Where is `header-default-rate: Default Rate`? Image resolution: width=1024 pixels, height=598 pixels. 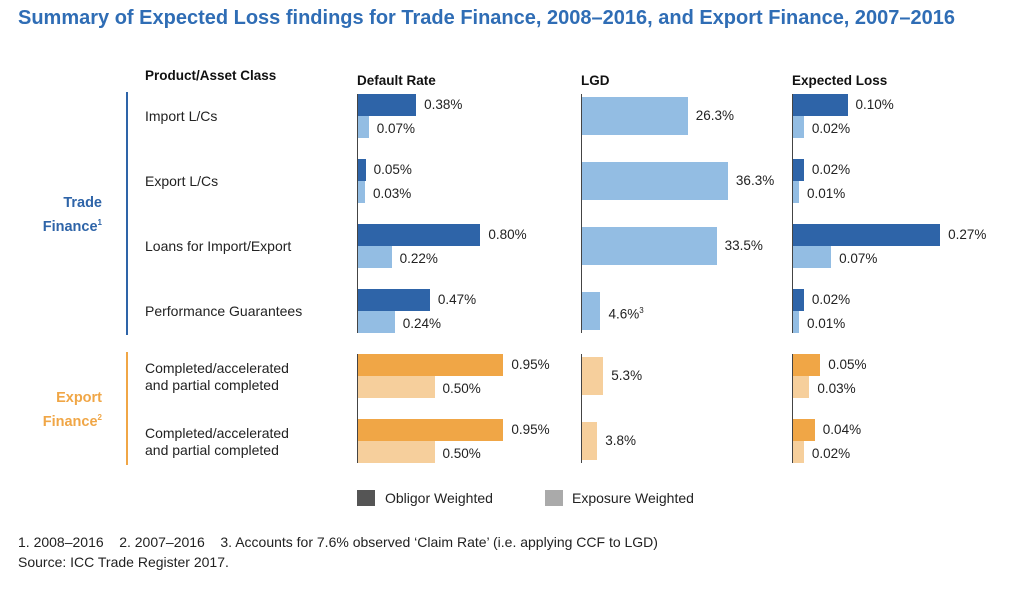 header-default-rate: Default Rate is located at coordinates (396, 80).